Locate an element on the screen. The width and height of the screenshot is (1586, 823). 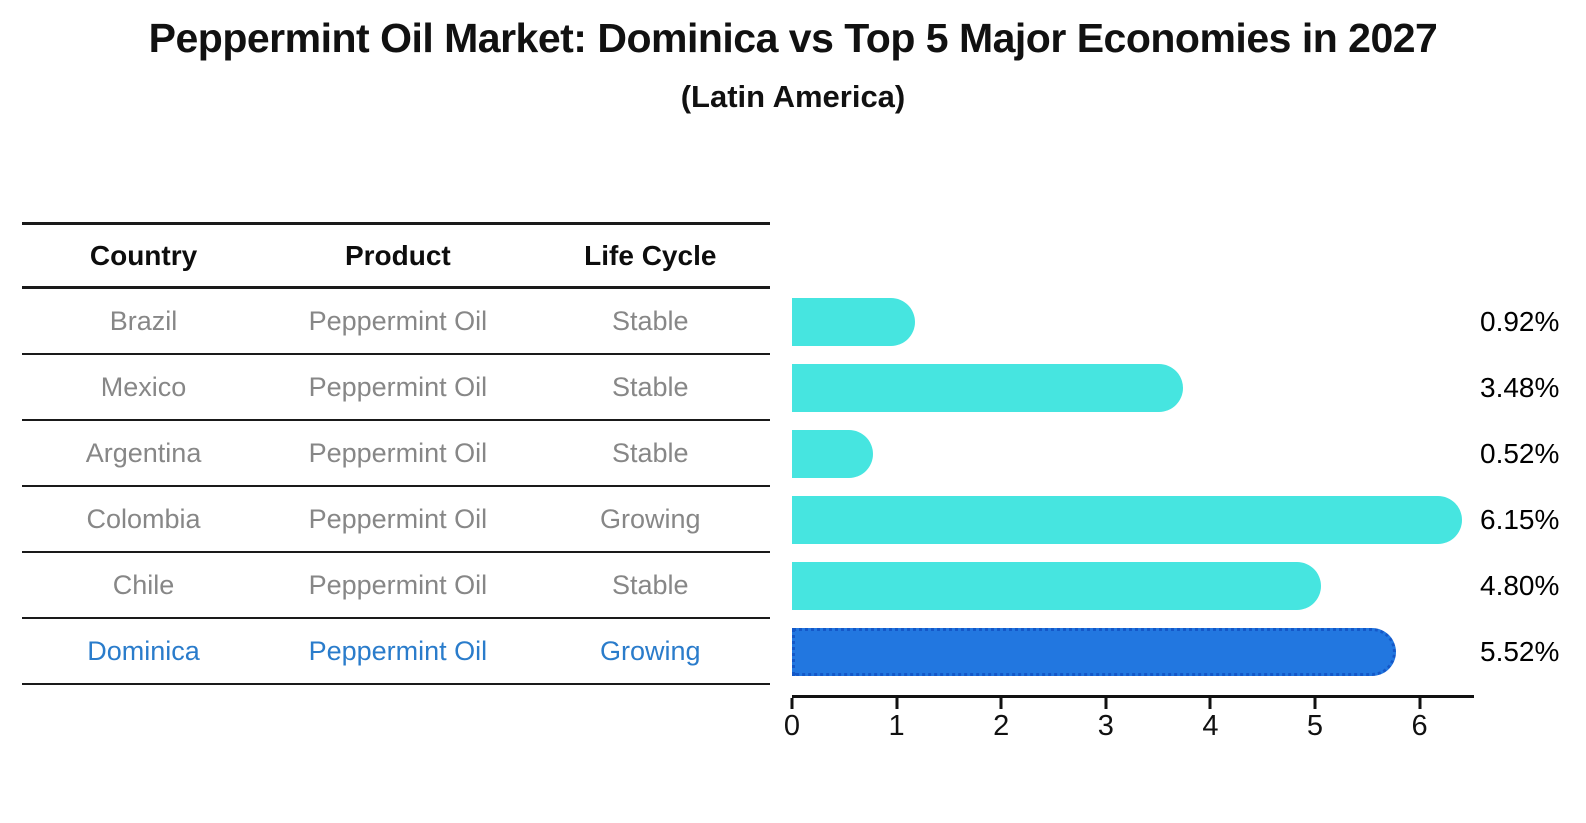
table-row: Colombia Peppermint Oil Growing is located at coordinates (396, 520).